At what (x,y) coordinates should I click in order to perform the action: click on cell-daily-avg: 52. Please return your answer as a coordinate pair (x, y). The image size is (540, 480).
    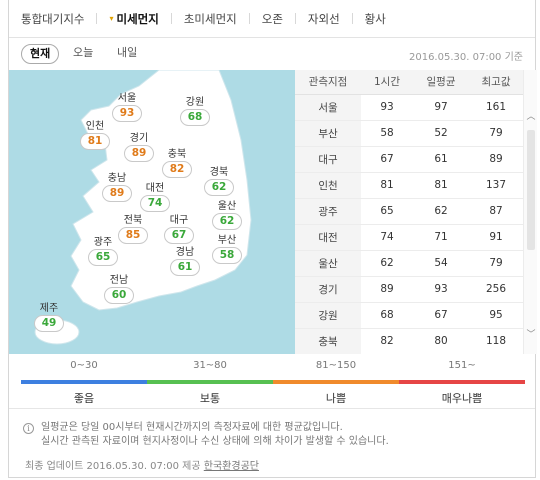
    Looking at the image, I should click on (441, 133).